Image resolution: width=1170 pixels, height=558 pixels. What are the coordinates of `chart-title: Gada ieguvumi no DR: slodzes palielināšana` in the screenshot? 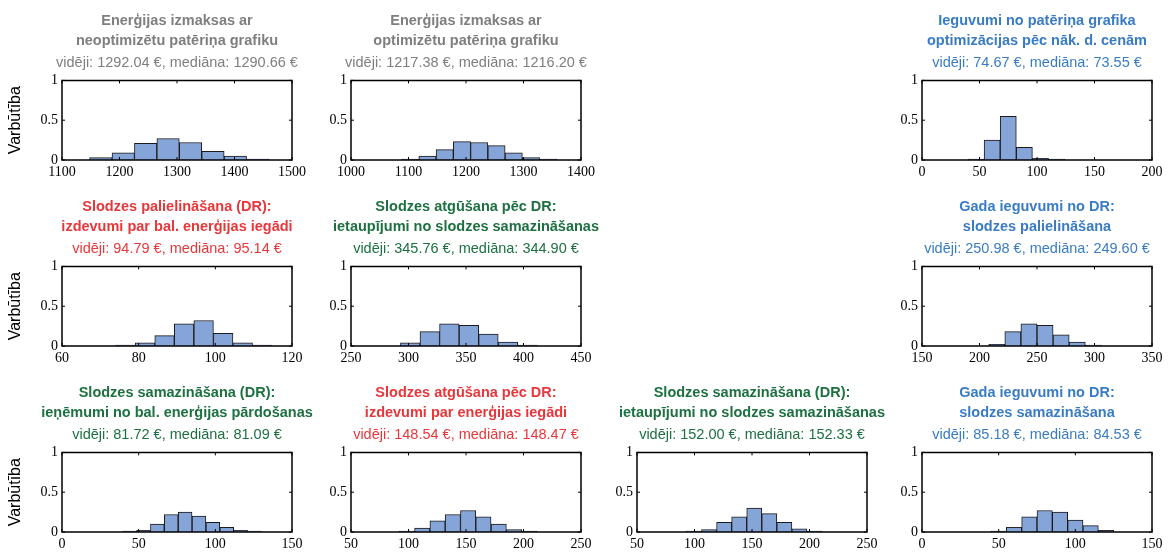 It's located at (1037, 216).